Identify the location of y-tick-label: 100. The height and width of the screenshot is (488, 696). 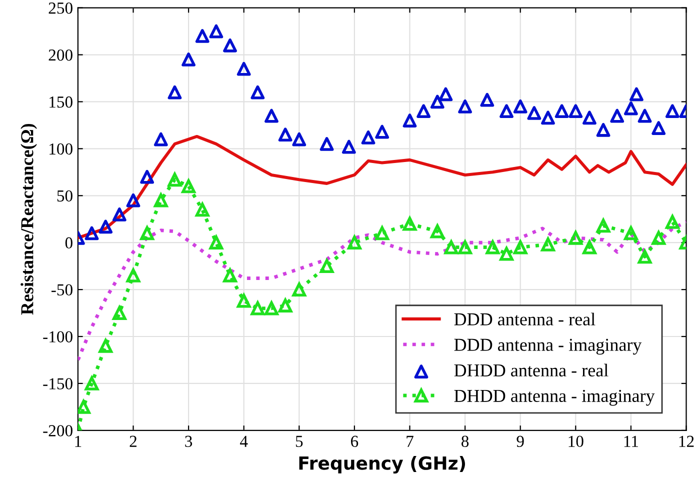
(61, 149).